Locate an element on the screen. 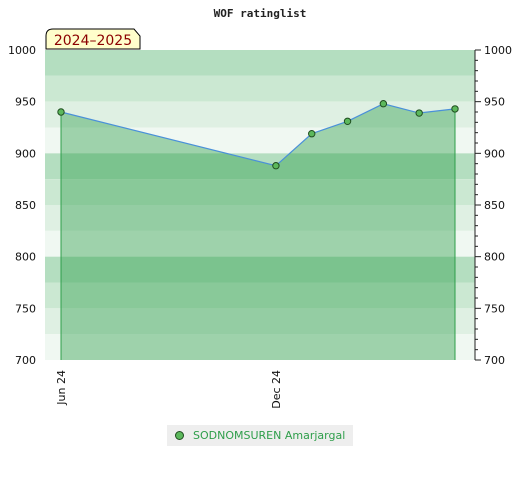 The image size is (520, 480). y-tick-label-left: 900 is located at coordinates (25, 153).